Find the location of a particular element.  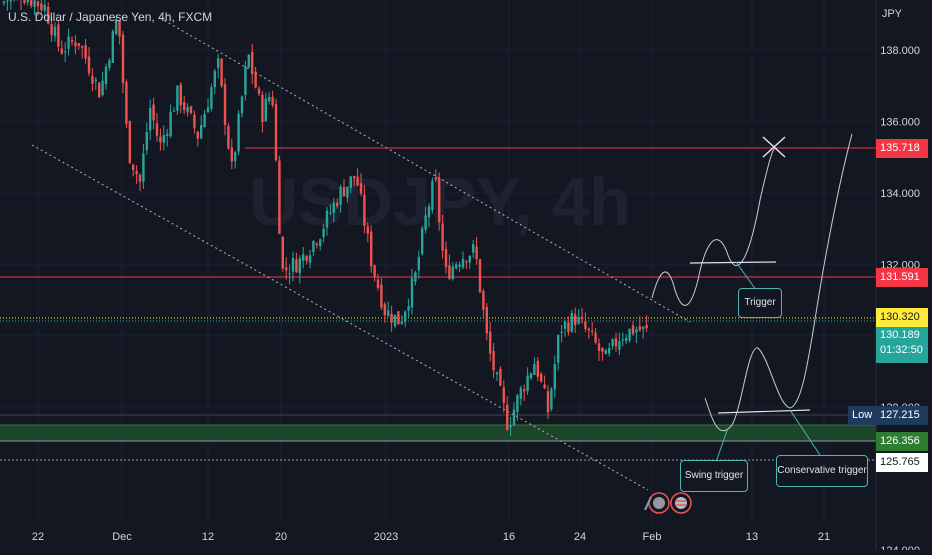

prev-close-tag: 130.320 is located at coordinates (902, 317).